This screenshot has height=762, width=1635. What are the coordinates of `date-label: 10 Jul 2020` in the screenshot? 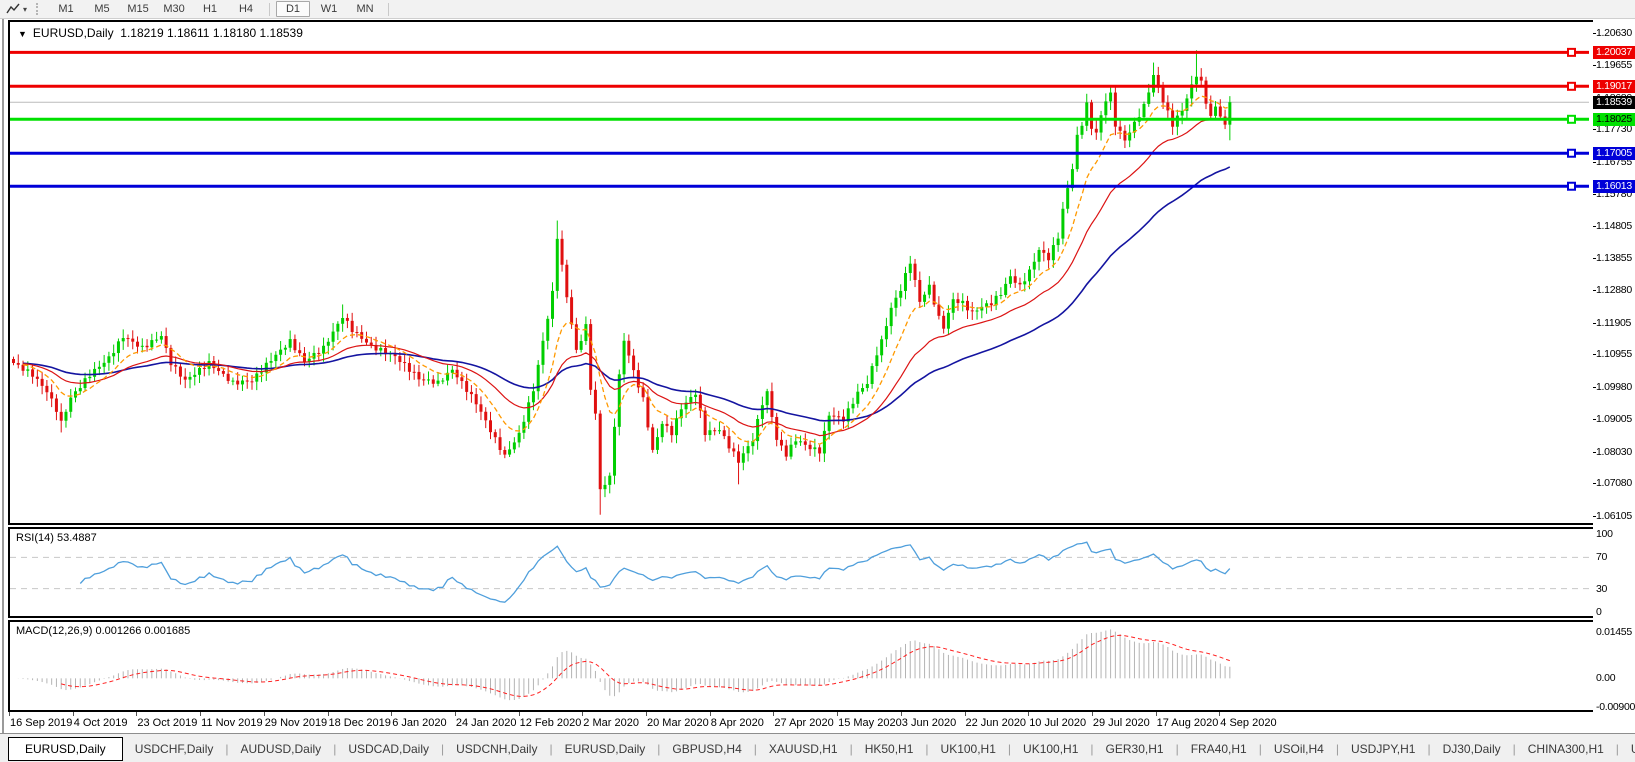 It's located at (1058, 723).